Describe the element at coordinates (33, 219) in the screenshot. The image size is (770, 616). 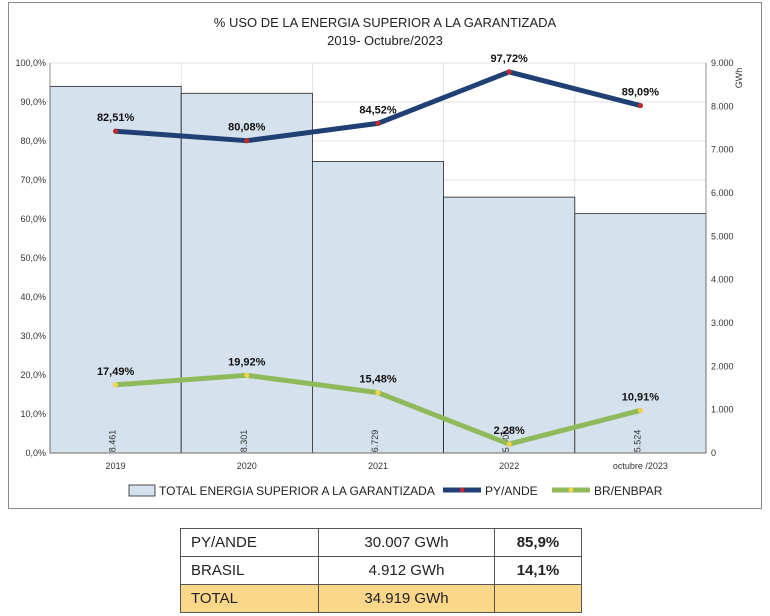
I see `y-left-tick-label: 60,0%` at that location.